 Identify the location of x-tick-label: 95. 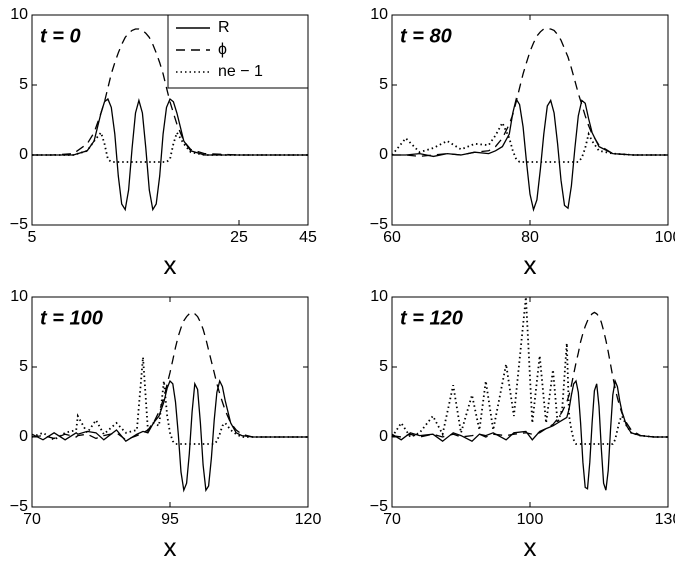
(170, 519).